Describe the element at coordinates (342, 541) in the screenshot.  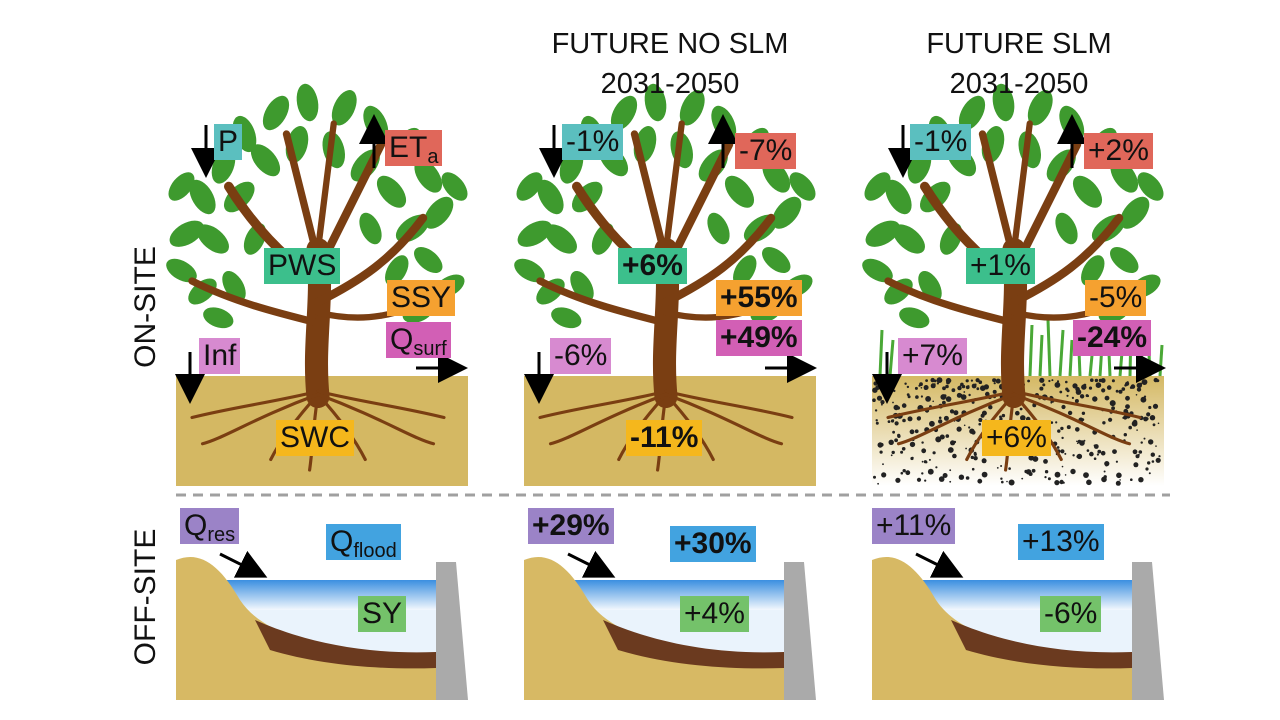
I see `label-qflood-main: Q` at that location.